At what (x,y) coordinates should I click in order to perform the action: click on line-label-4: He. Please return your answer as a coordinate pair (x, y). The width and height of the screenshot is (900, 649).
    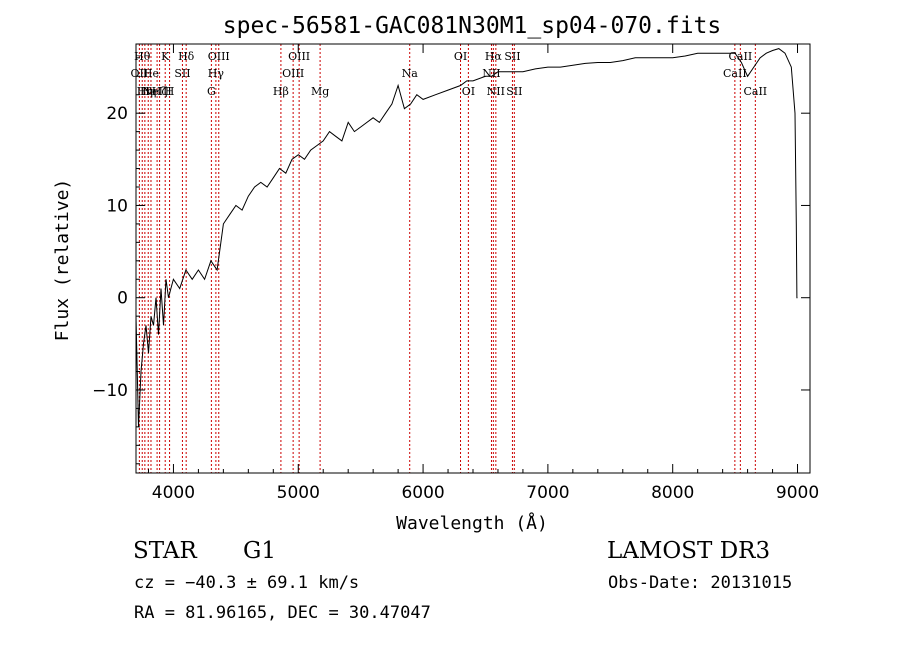
    Looking at the image, I should click on (151, 73).